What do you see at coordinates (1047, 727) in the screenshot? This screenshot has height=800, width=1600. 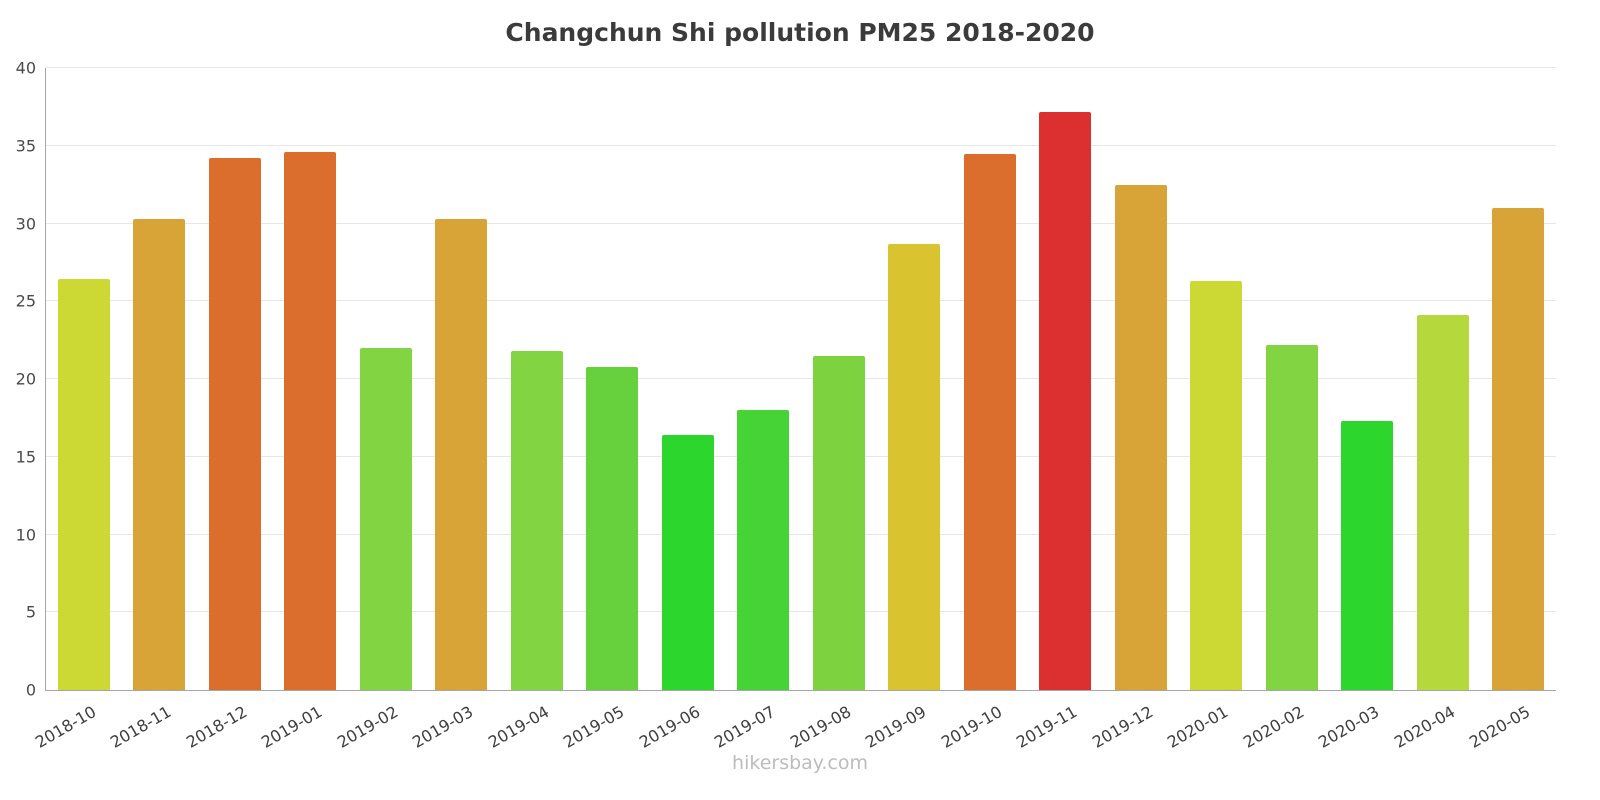 I see `x-tick-label-2019-11: 2019-11` at bounding box center [1047, 727].